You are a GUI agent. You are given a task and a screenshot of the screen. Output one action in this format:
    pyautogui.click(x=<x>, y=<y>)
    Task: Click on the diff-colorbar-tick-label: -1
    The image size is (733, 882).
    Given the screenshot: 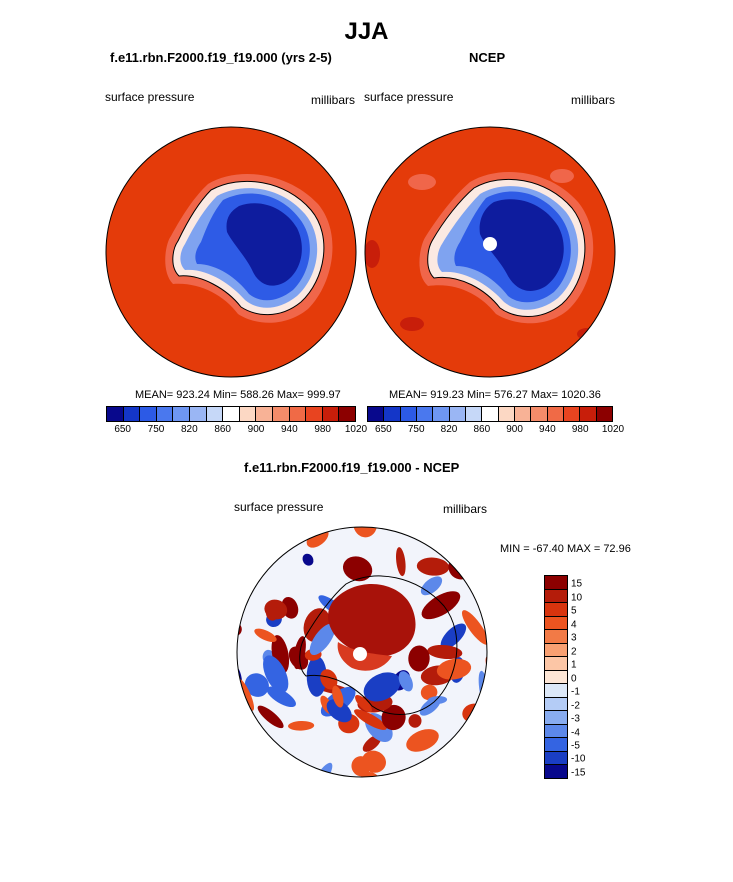 What is the action you would take?
    pyautogui.click(x=575, y=692)
    